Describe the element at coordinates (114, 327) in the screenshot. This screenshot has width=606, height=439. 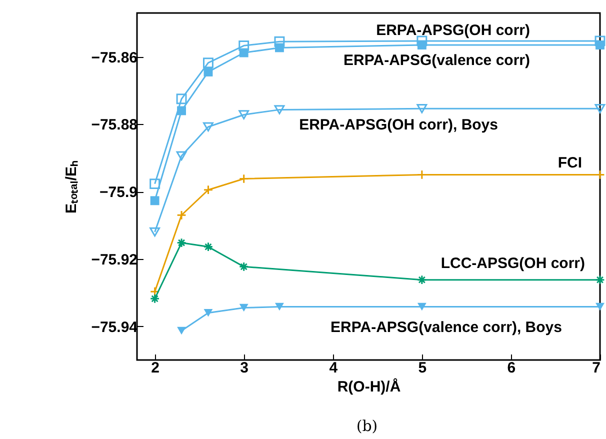
I see `y-tick-label: −75.94` at that location.